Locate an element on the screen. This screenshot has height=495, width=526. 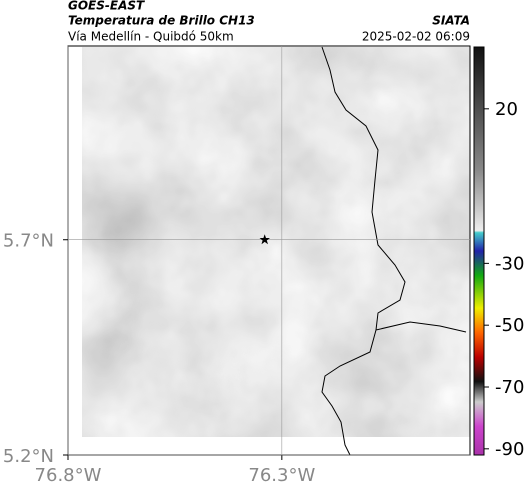
colorbar-tick-label: -50 is located at coordinates (509, 325).